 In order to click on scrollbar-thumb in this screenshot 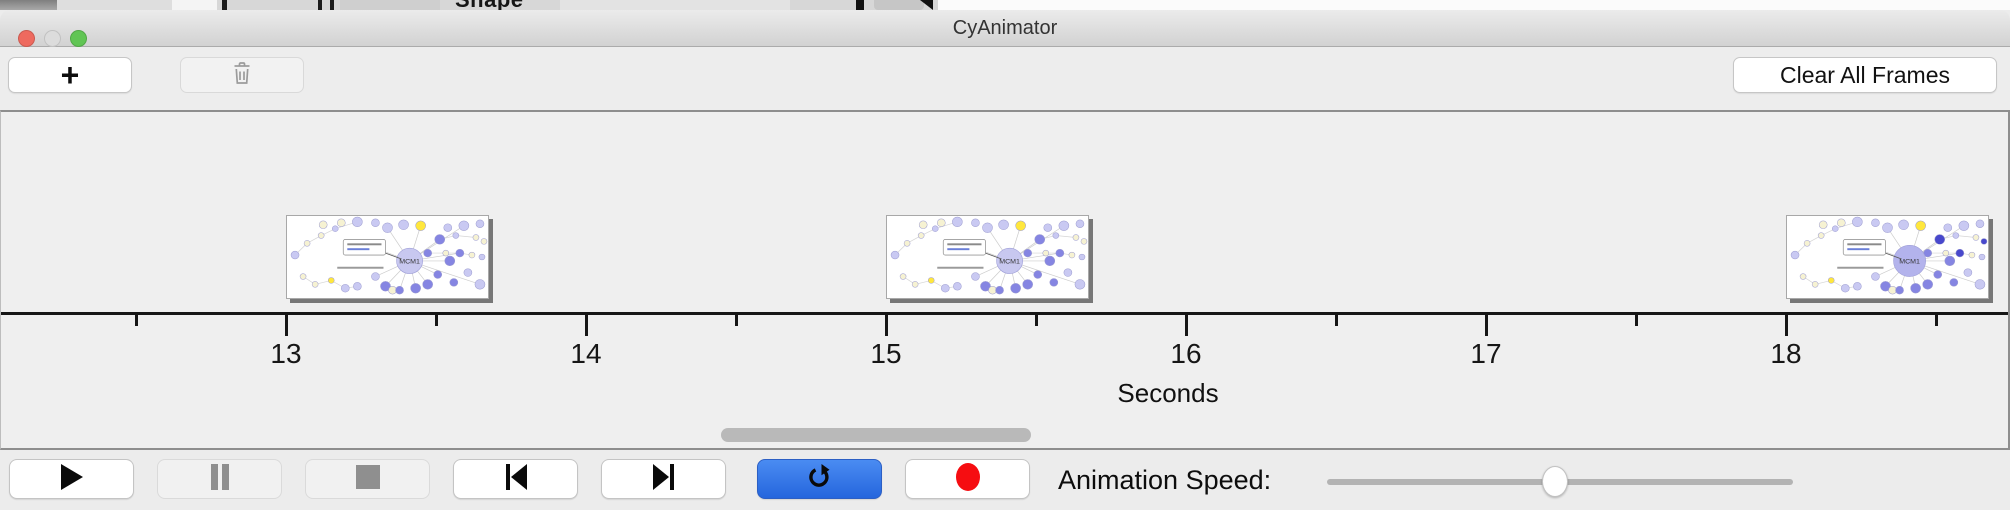, I will do `click(876, 435)`.